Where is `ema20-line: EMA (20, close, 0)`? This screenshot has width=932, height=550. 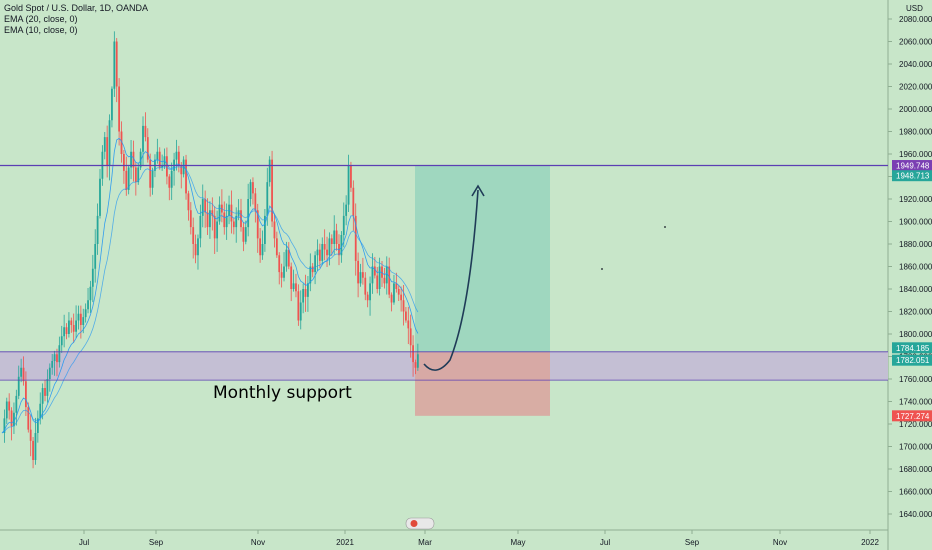 ema20-line: EMA (20, close, 0) is located at coordinates (41, 19).